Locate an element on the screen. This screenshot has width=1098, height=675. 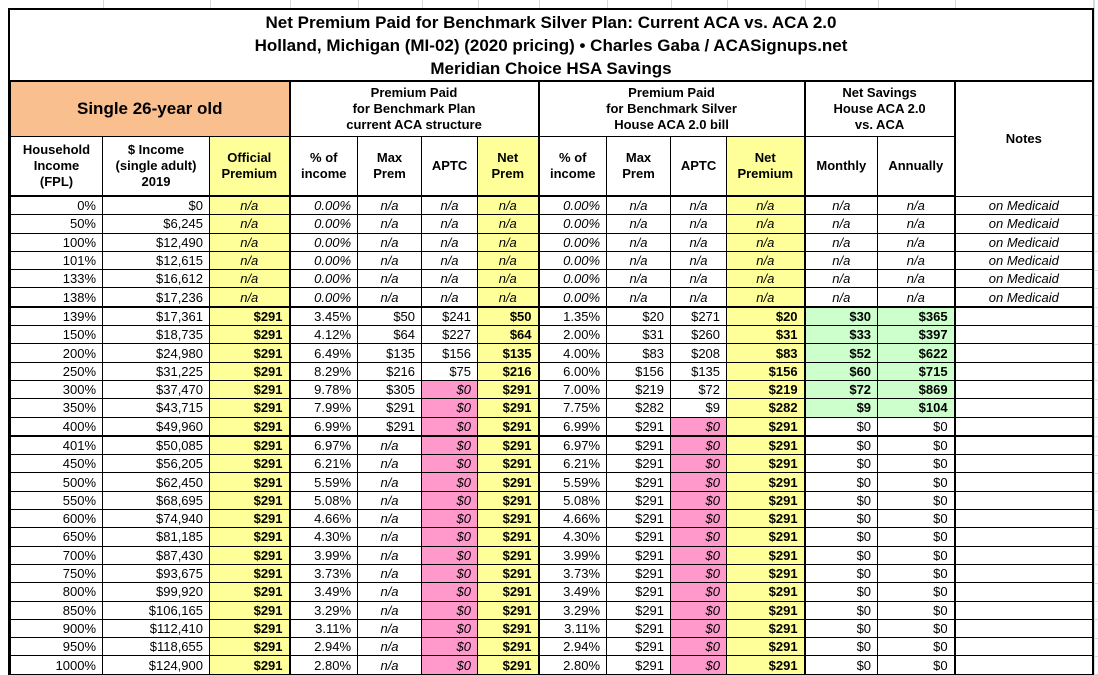
cell-aca2-net: $156 is located at coordinates (766, 371).